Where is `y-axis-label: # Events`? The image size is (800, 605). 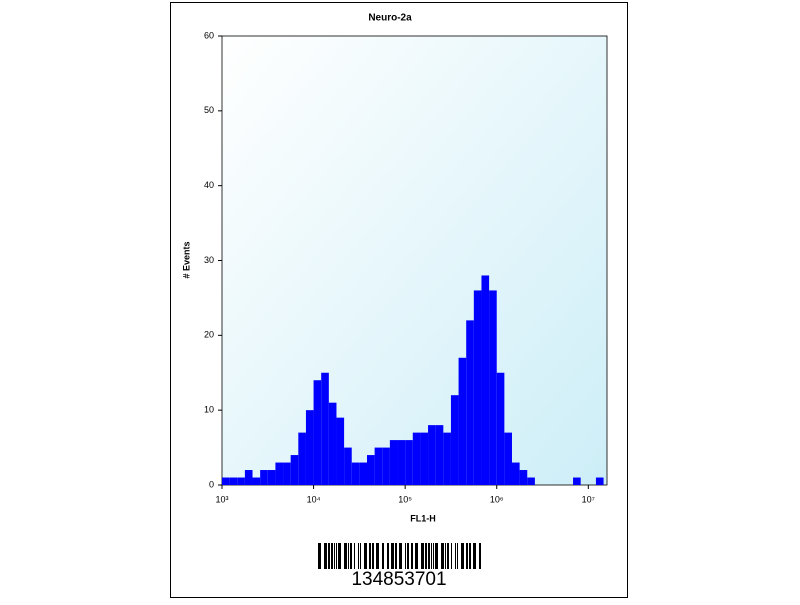 y-axis-label: # Events is located at coordinates (186, 259).